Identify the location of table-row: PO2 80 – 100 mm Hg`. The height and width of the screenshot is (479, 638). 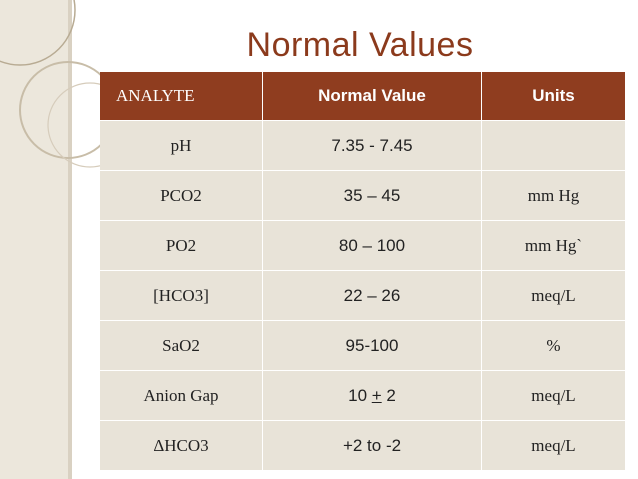
(363, 245).